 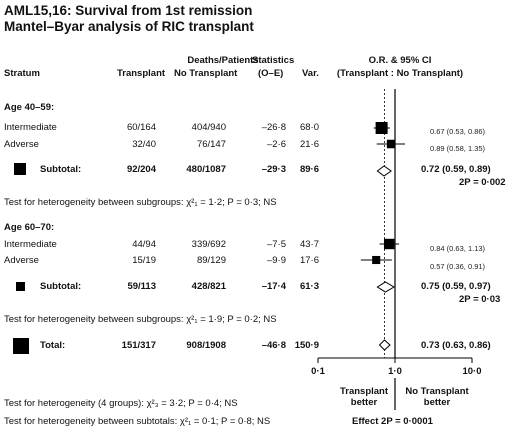 I want to click on left-better-label: better, so click(x=364, y=402).